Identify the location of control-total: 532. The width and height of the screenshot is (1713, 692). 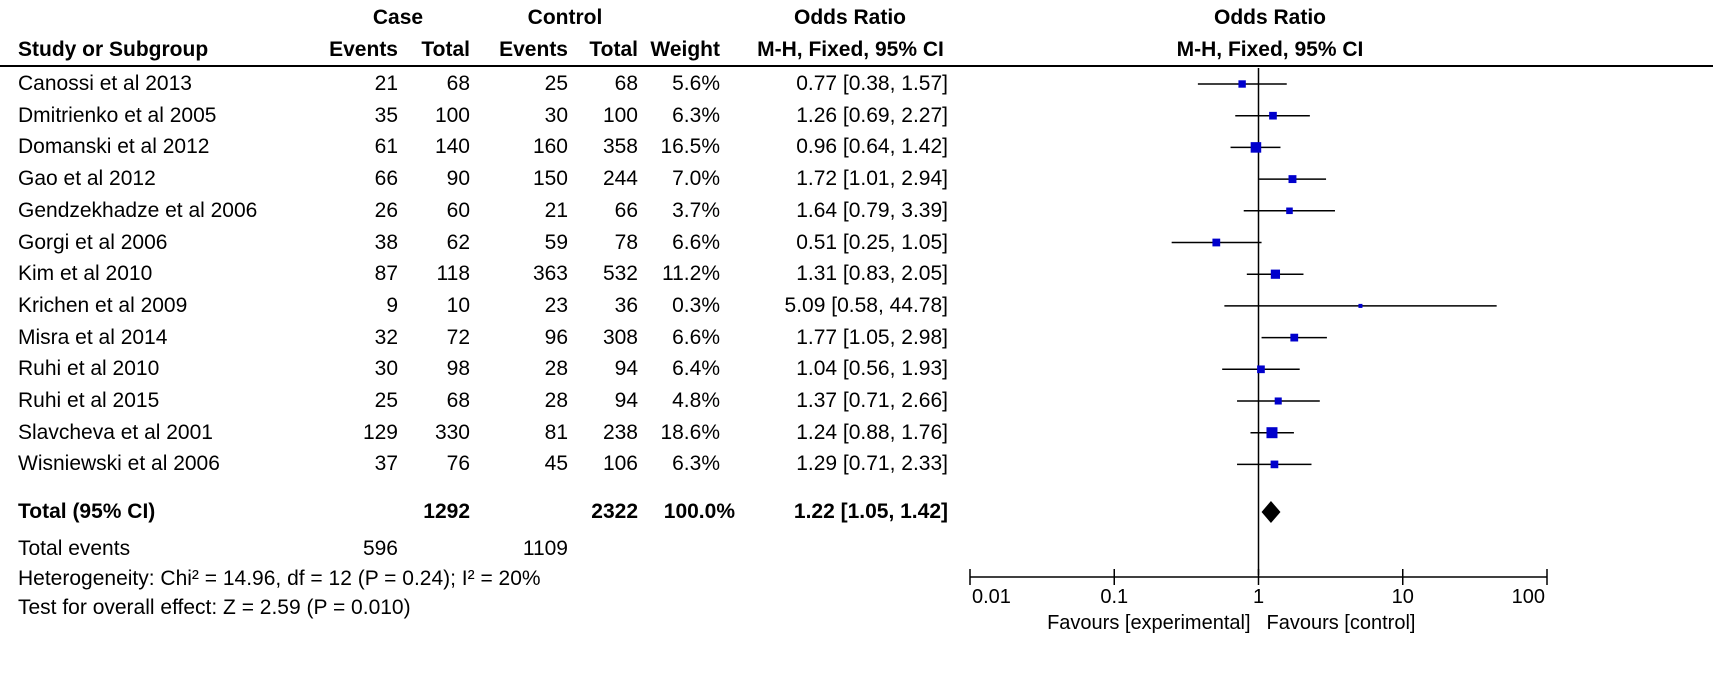
(620, 274).